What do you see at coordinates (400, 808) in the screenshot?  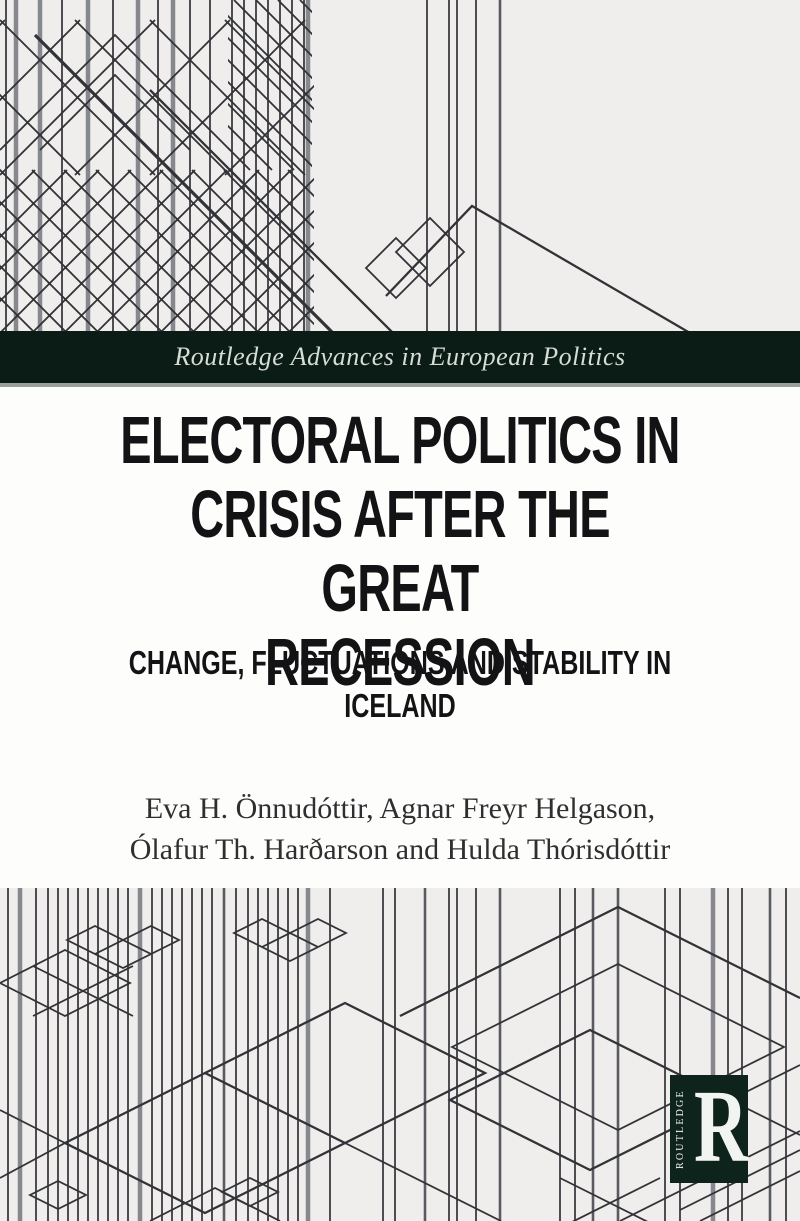 I see `authors-line-1: Eva H. Önnudóttir, Agnar Freyr Helgason,` at bounding box center [400, 808].